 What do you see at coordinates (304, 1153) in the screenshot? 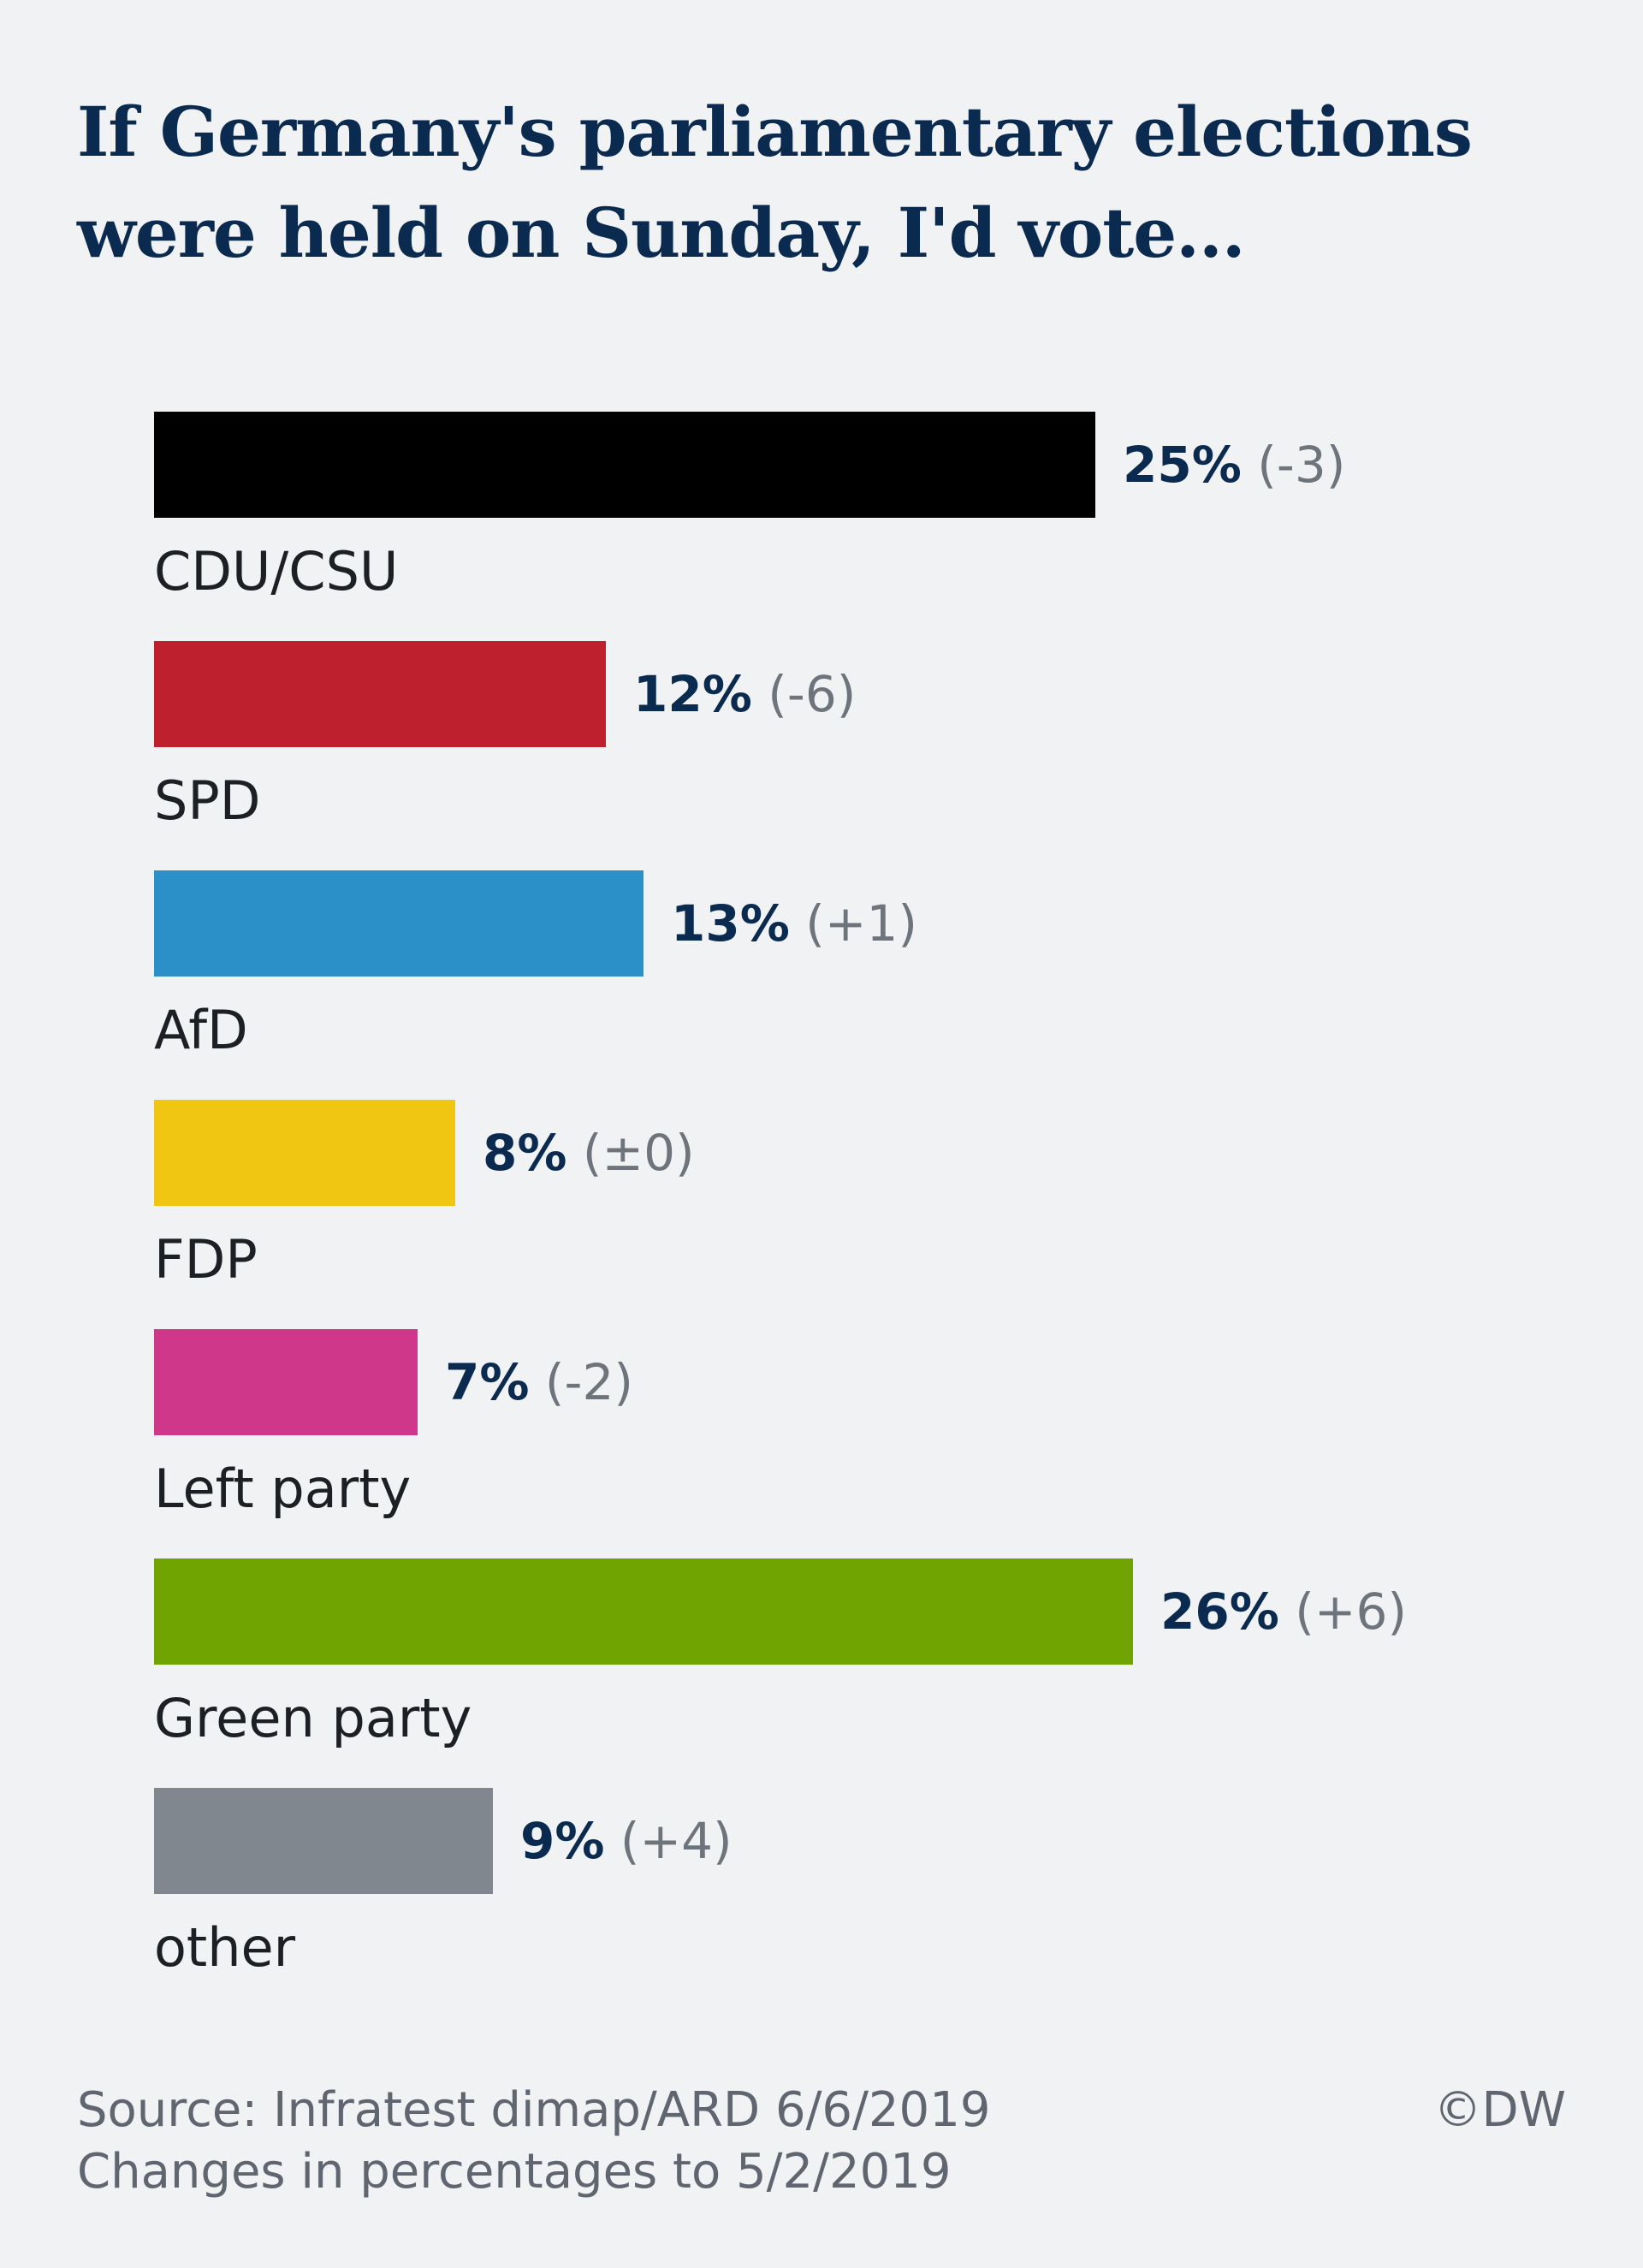
I see `bar-fdp` at bounding box center [304, 1153].